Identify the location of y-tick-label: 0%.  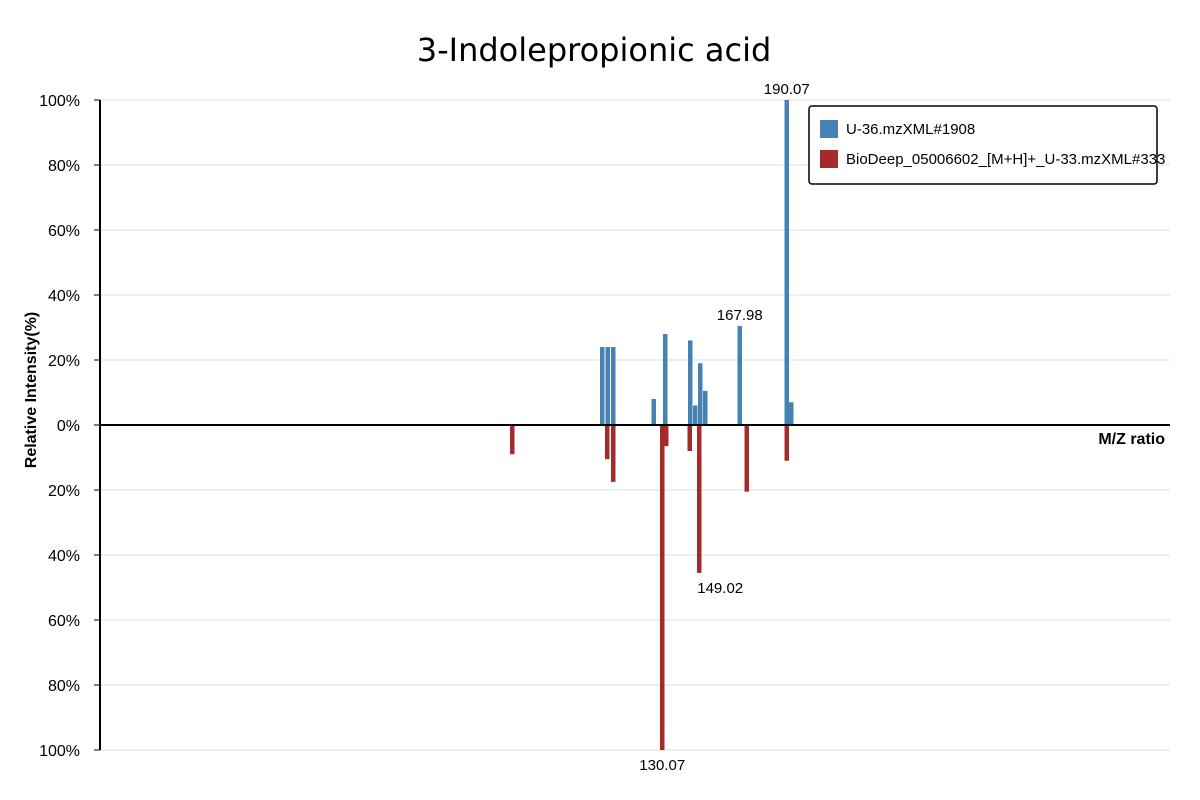
(68, 426).